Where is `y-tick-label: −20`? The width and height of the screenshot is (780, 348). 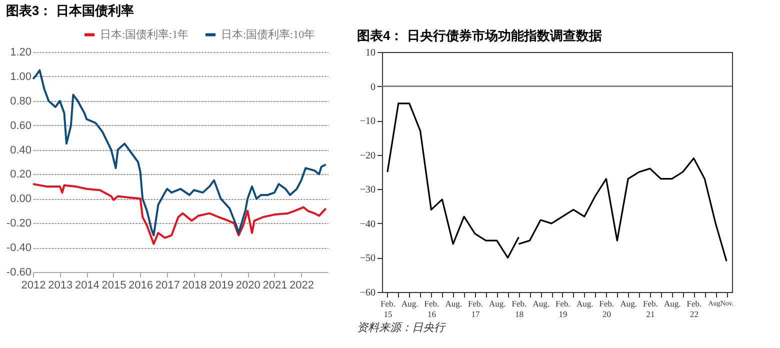
y-tick-label: −20 is located at coordinates (368, 156).